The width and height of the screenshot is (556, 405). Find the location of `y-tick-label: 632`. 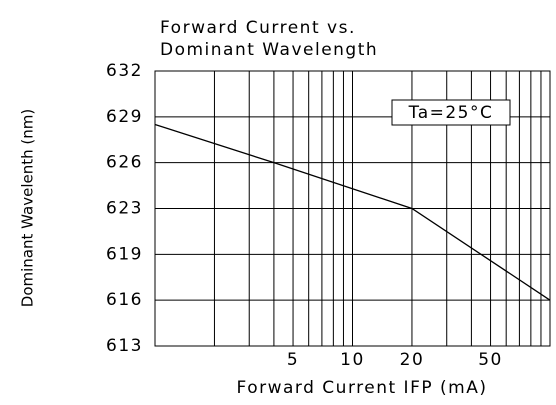

y-tick-label: 632 is located at coordinates (124, 71).